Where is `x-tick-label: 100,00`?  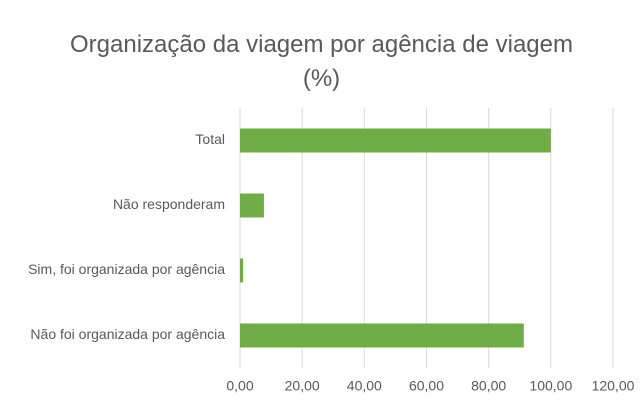 x-tick-label: 100,00 is located at coordinates (550, 386).